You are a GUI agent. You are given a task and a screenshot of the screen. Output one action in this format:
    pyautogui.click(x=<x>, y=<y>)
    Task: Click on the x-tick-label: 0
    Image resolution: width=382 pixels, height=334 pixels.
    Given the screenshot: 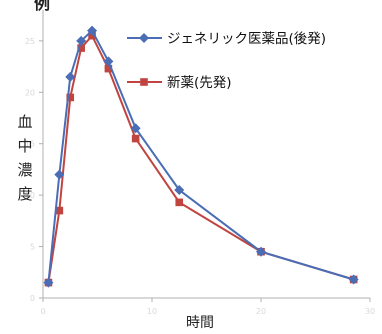 What is the action you would take?
    pyautogui.click(x=42, y=311)
    